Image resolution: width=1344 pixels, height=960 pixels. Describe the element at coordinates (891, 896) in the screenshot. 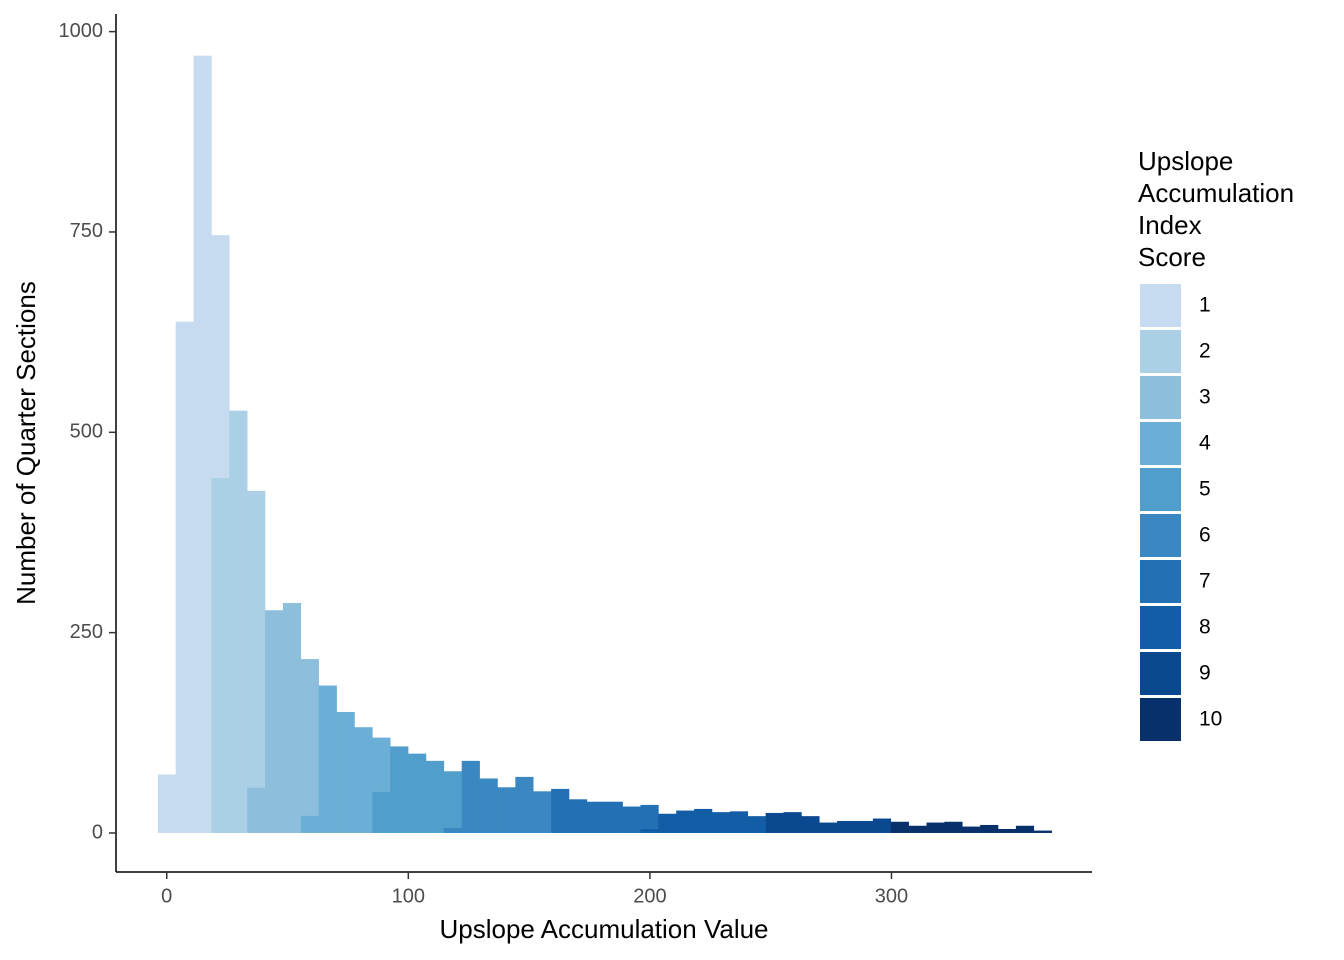

I see `x-tick-label: 300` at that location.